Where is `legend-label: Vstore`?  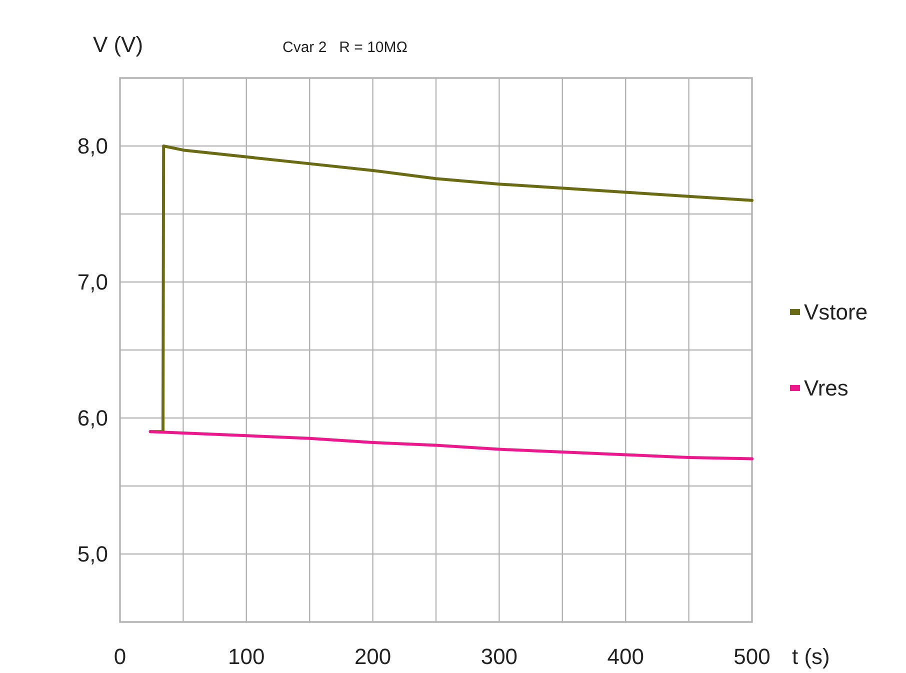 legend-label: Vstore is located at coordinates (836, 312).